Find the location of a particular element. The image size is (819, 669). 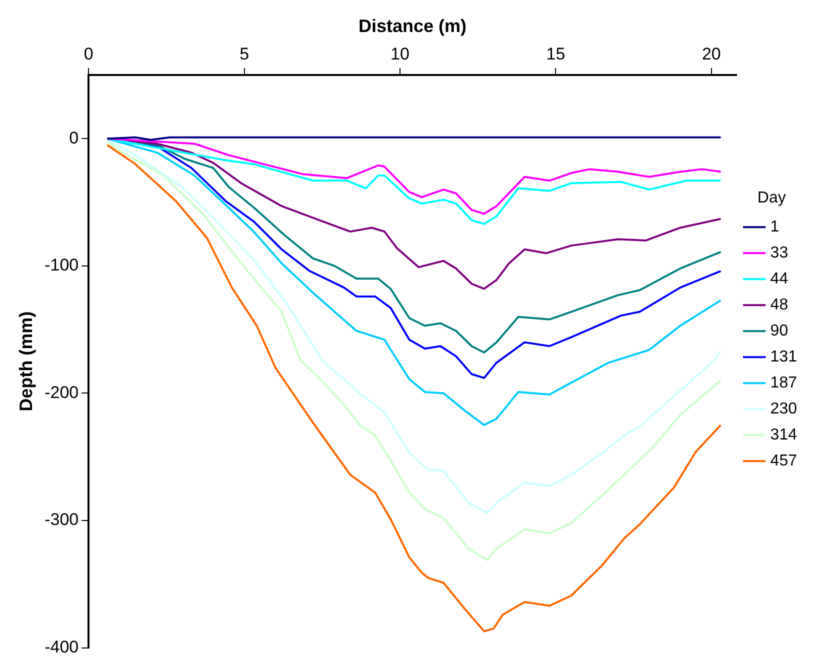

x-tick-label: 20 is located at coordinates (711, 54).